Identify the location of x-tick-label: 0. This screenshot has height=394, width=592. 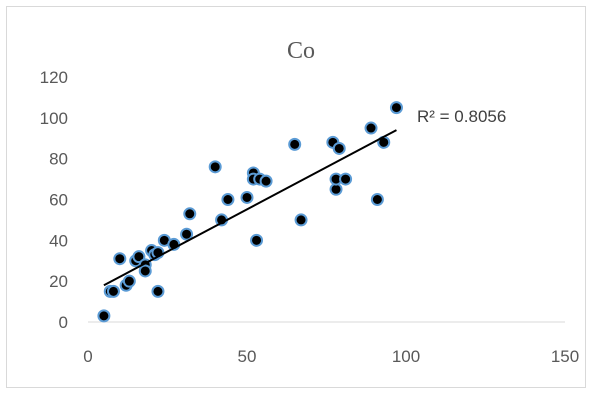
(87, 356).